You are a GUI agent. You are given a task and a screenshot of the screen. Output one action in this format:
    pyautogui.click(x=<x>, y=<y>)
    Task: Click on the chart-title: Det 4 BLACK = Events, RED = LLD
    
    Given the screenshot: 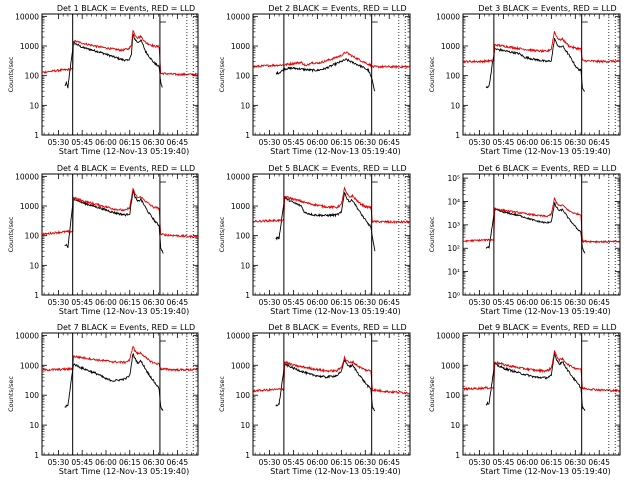 What is the action you would take?
    pyautogui.click(x=126, y=168)
    